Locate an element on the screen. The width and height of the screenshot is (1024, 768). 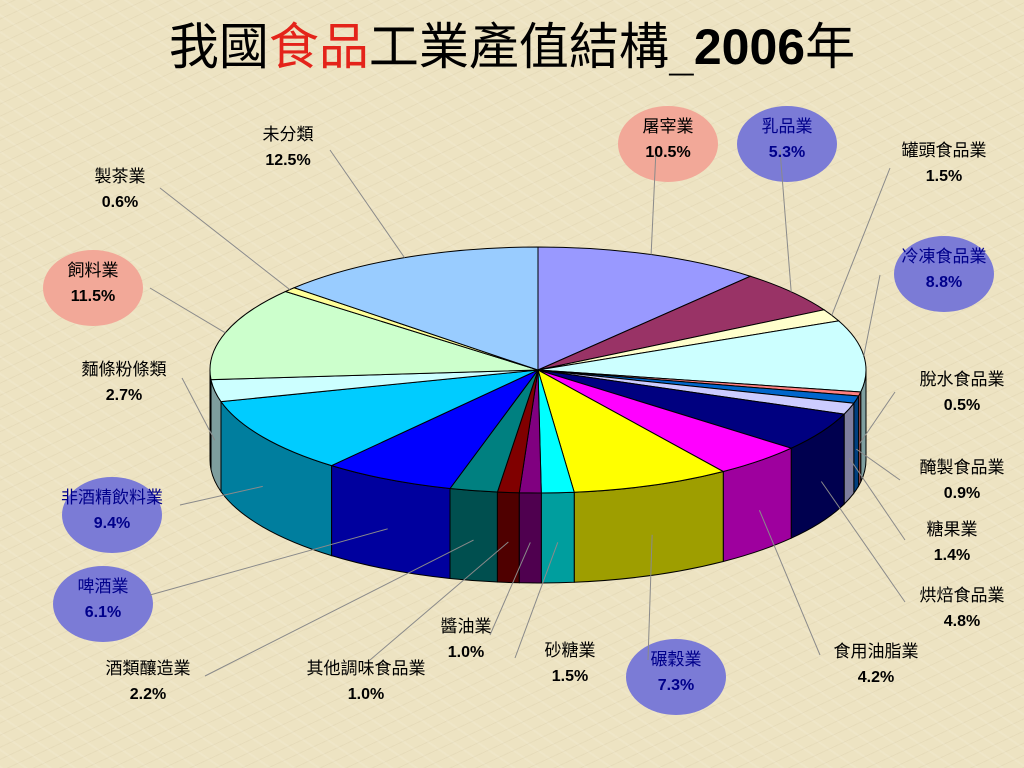
slice-name-label: 食用油脂業 is located at coordinates (876, 652).